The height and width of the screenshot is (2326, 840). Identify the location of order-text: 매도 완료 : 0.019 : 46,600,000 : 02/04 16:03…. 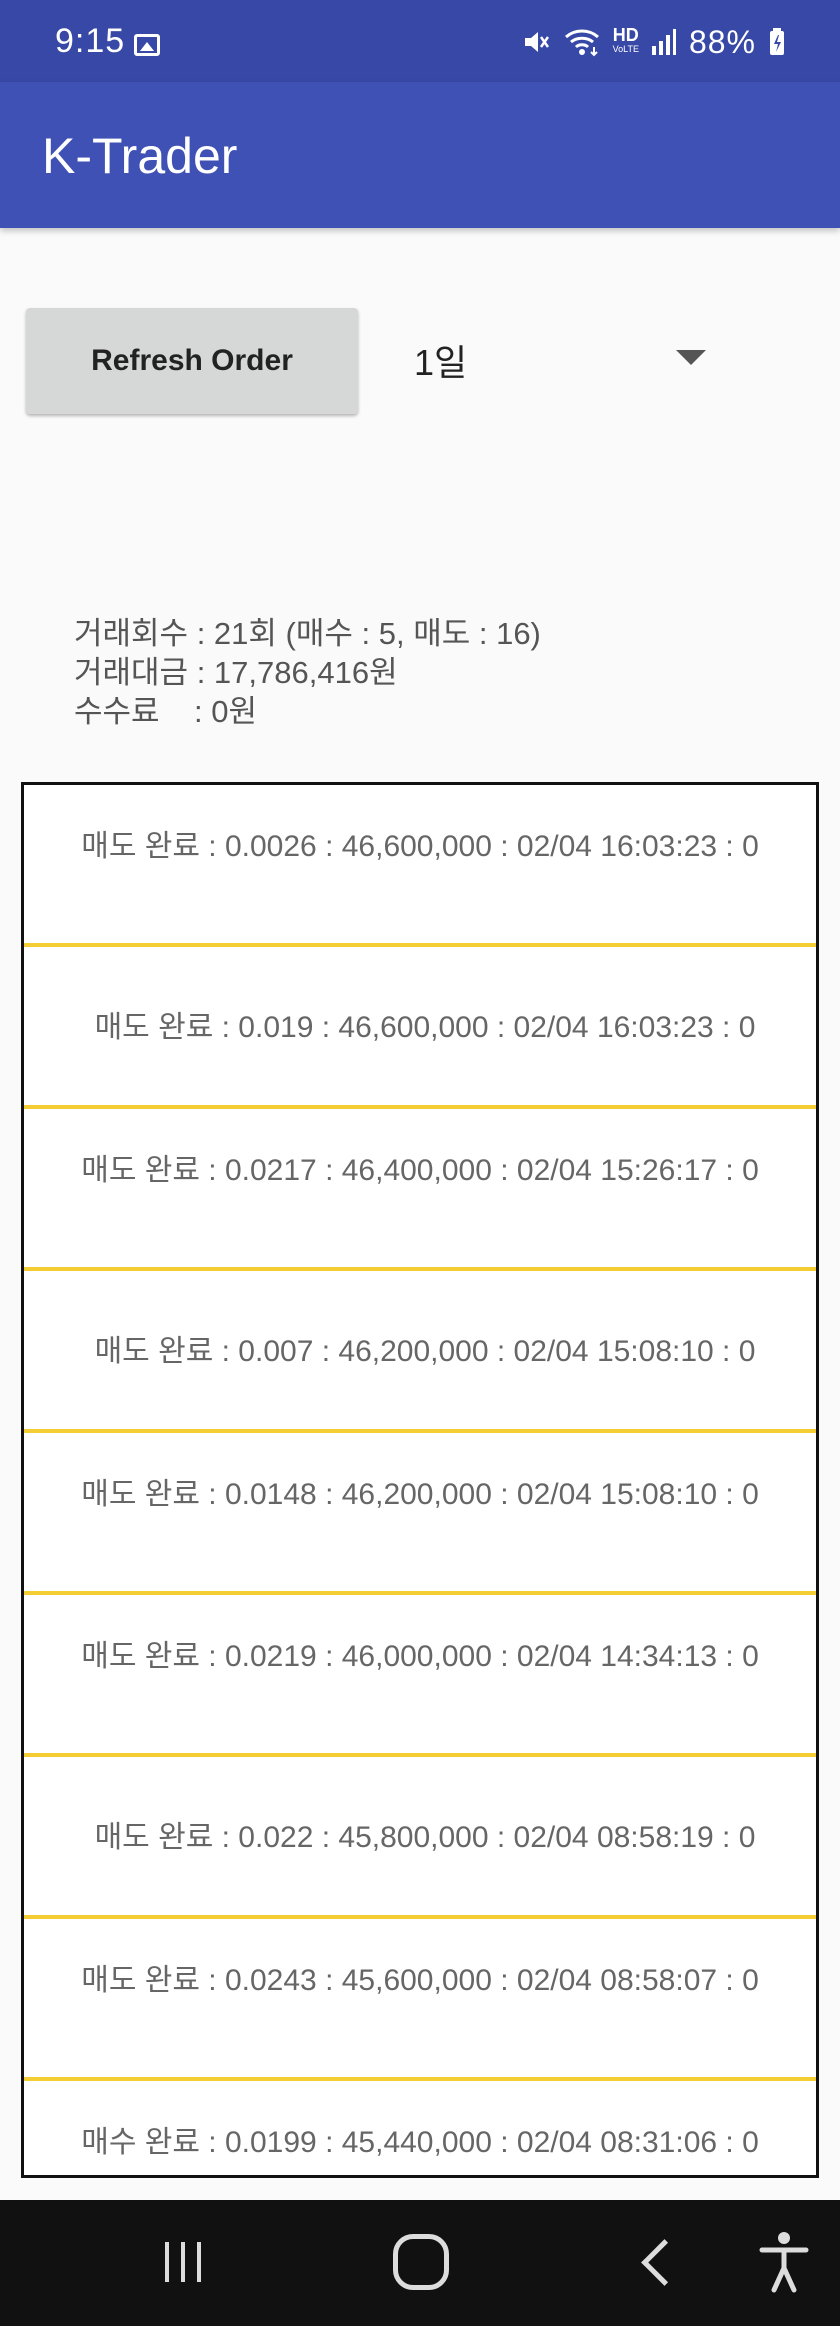
(425, 1027).